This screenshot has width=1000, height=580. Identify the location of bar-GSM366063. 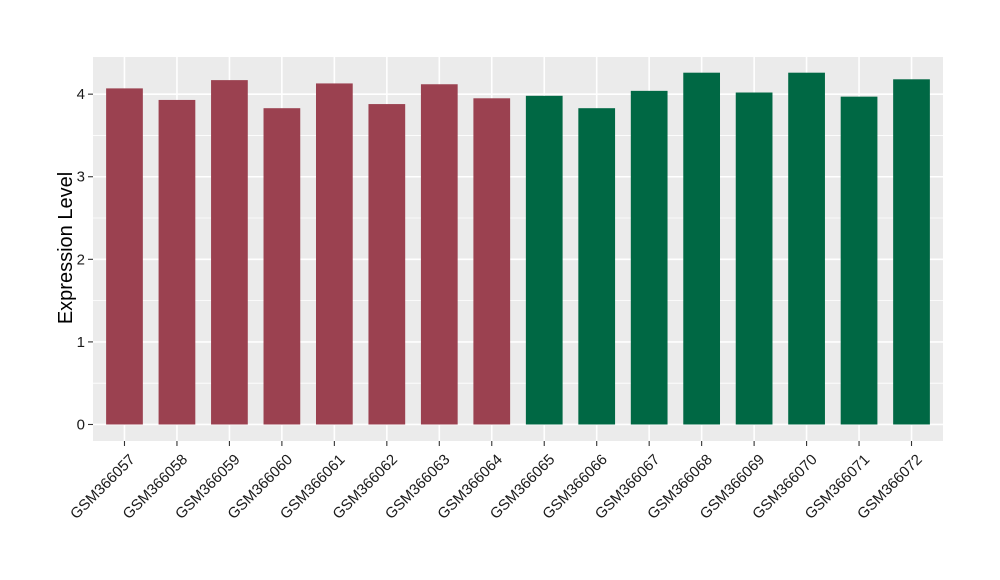
(439, 254).